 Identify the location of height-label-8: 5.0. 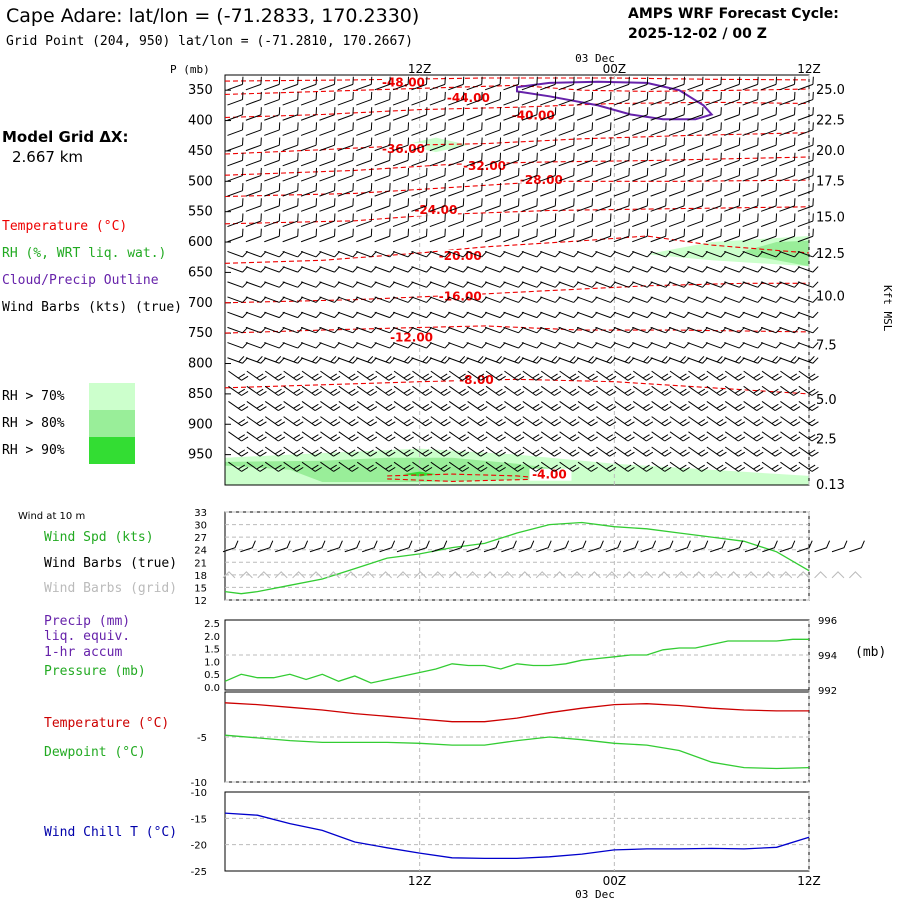
(826, 400).